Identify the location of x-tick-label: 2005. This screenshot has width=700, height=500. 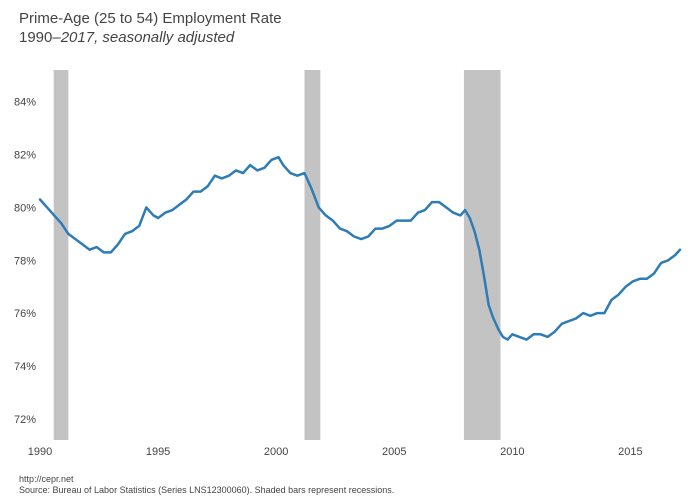
(394, 452).